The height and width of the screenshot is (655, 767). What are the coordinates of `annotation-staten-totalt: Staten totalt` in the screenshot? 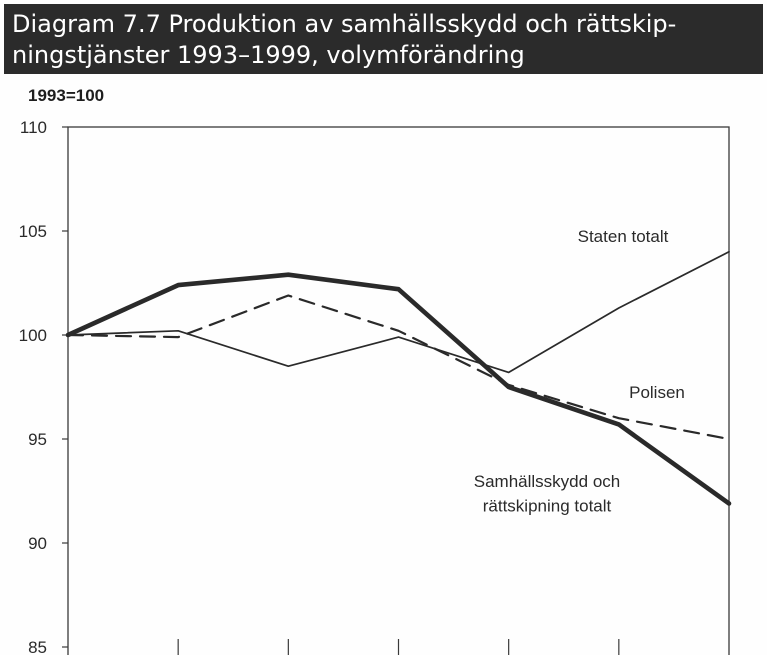 It's located at (623, 236).